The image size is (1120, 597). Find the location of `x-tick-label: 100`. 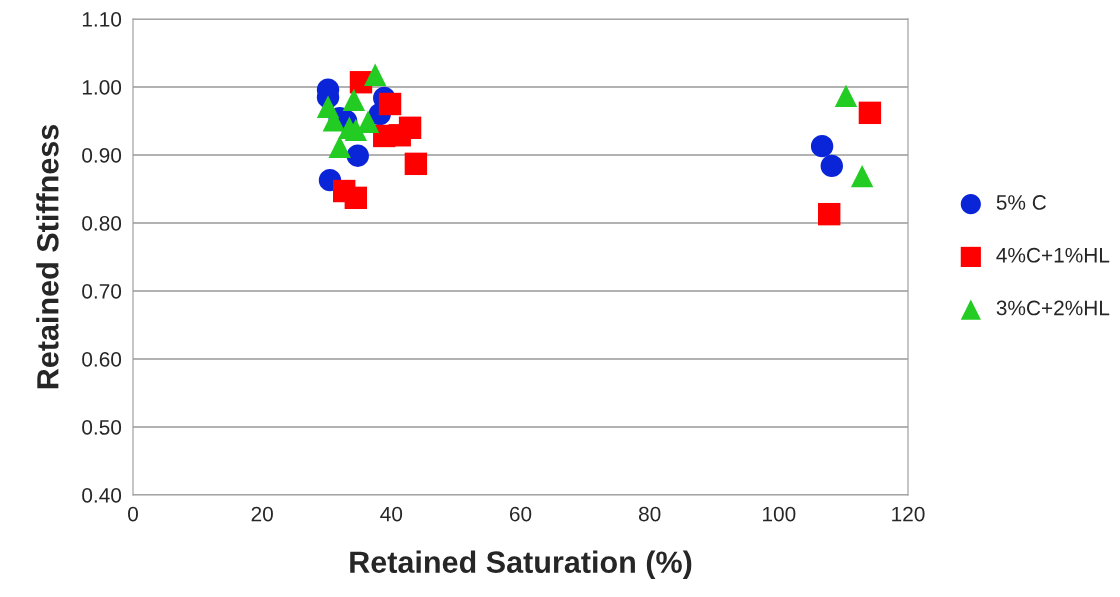

x-tick-label: 100 is located at coordinates (779, 514).